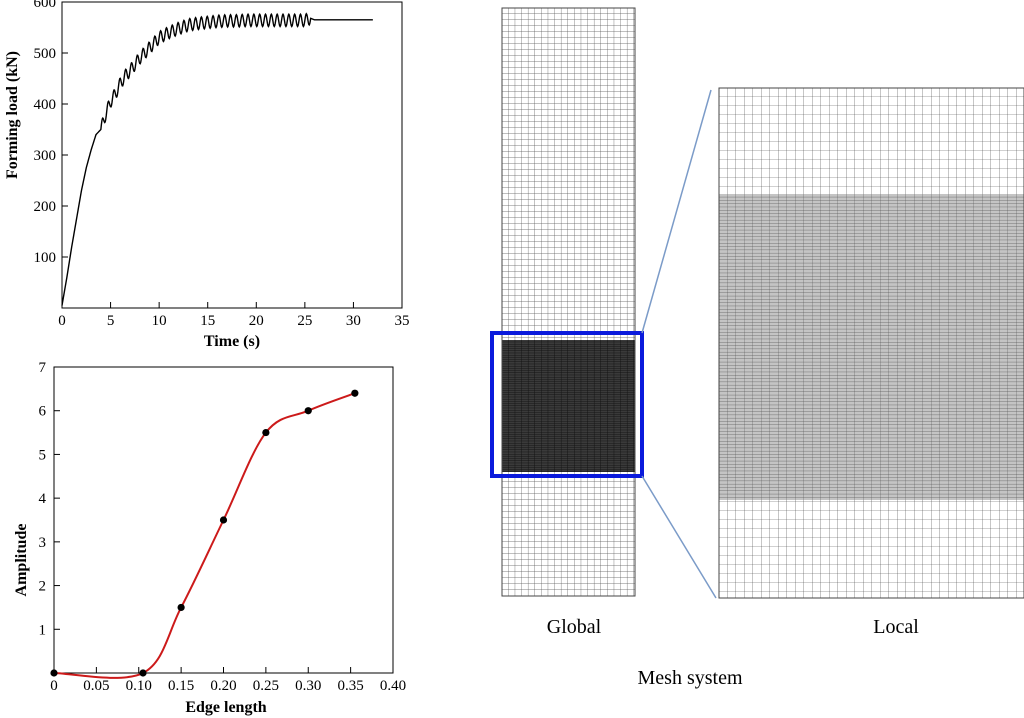  Describe the element at coordinates (223, 686) in the screenshot. I see `chart2-x-tick-label: 0.20` at that location.